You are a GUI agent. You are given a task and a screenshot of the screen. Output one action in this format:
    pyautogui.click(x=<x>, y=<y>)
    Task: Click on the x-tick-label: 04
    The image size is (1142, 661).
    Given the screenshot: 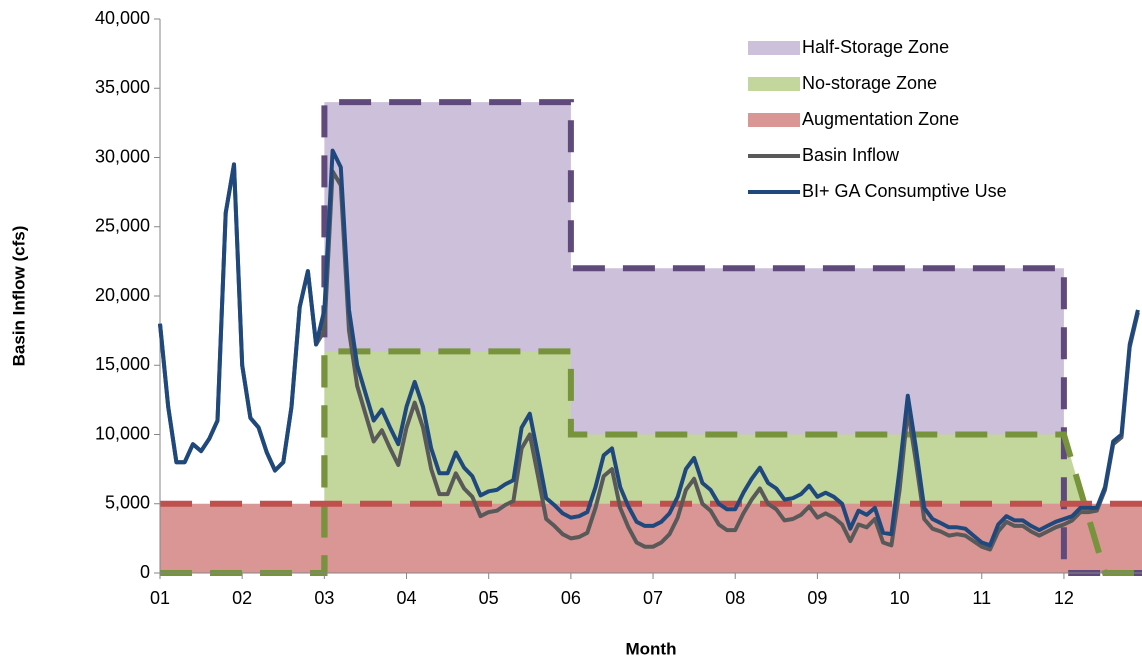 What is the action you would take?
    pyautogui.click(x=407, y=598)
    